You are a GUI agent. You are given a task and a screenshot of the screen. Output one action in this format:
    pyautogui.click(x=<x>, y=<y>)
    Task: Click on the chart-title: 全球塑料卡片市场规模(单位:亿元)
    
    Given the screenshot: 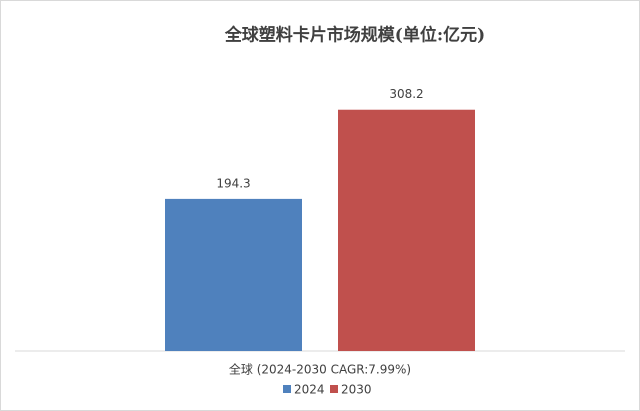 What is the action you would take?
    pyautogui.click(x=354, y=35)
    